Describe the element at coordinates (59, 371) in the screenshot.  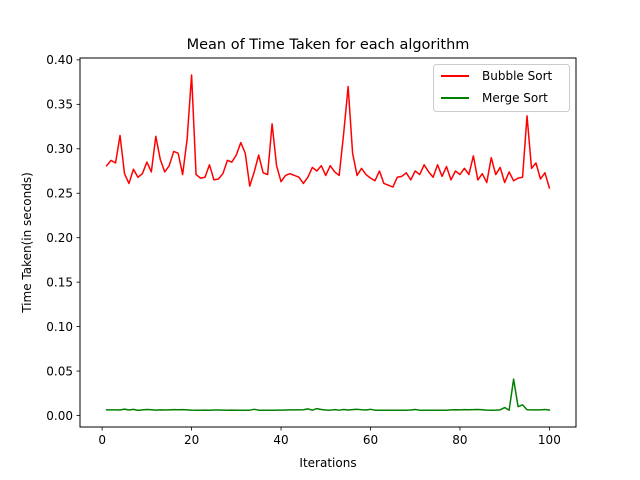
I see `y-tick-label: 0.05` at that location.